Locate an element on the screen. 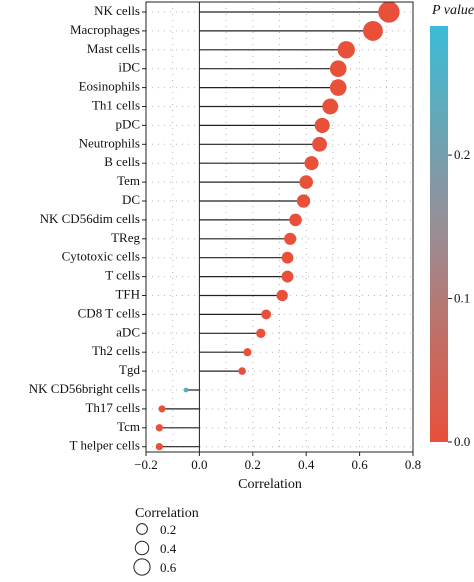  category-label: Macrophages is located at coordinates (105, 29).